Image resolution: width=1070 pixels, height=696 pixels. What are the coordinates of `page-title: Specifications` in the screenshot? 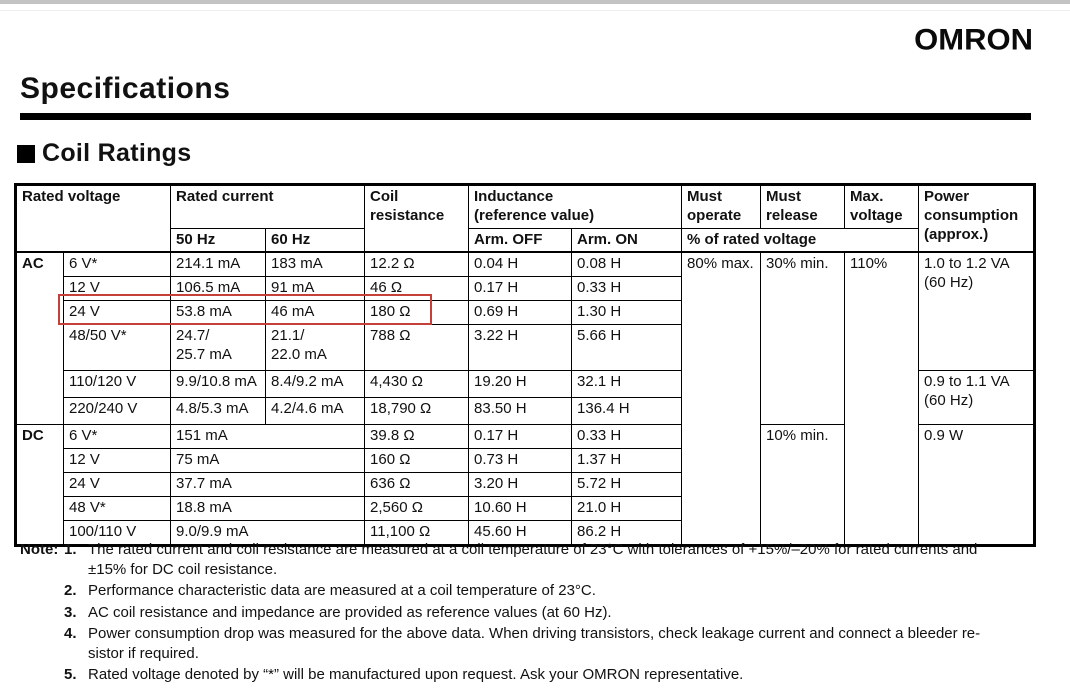 It's located at (125, 88).